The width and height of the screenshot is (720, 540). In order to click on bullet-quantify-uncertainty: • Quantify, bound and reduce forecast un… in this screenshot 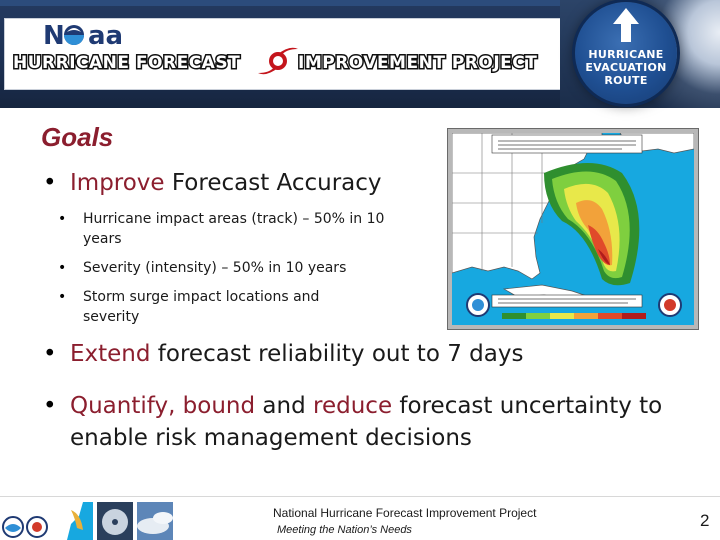, I will do `click(363, 422)`.